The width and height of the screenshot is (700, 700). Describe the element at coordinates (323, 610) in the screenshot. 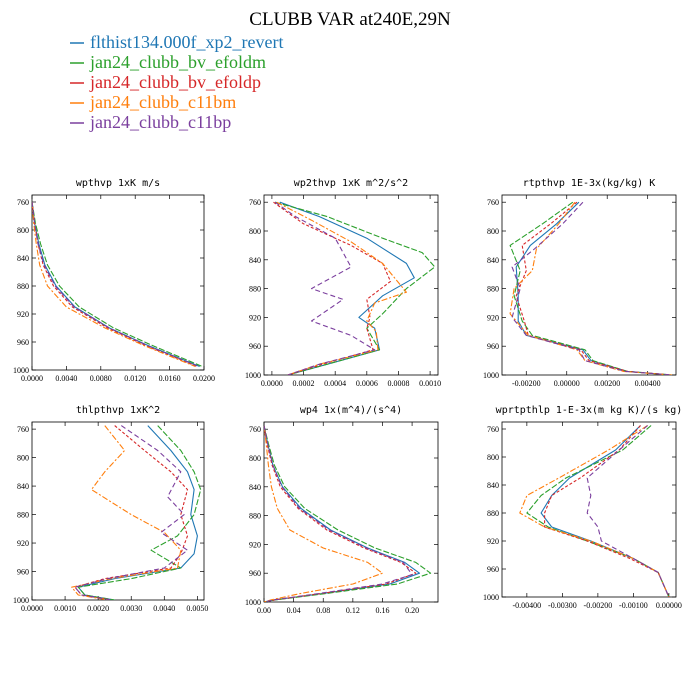

I see `x-tick-label: 0.08` at that location.